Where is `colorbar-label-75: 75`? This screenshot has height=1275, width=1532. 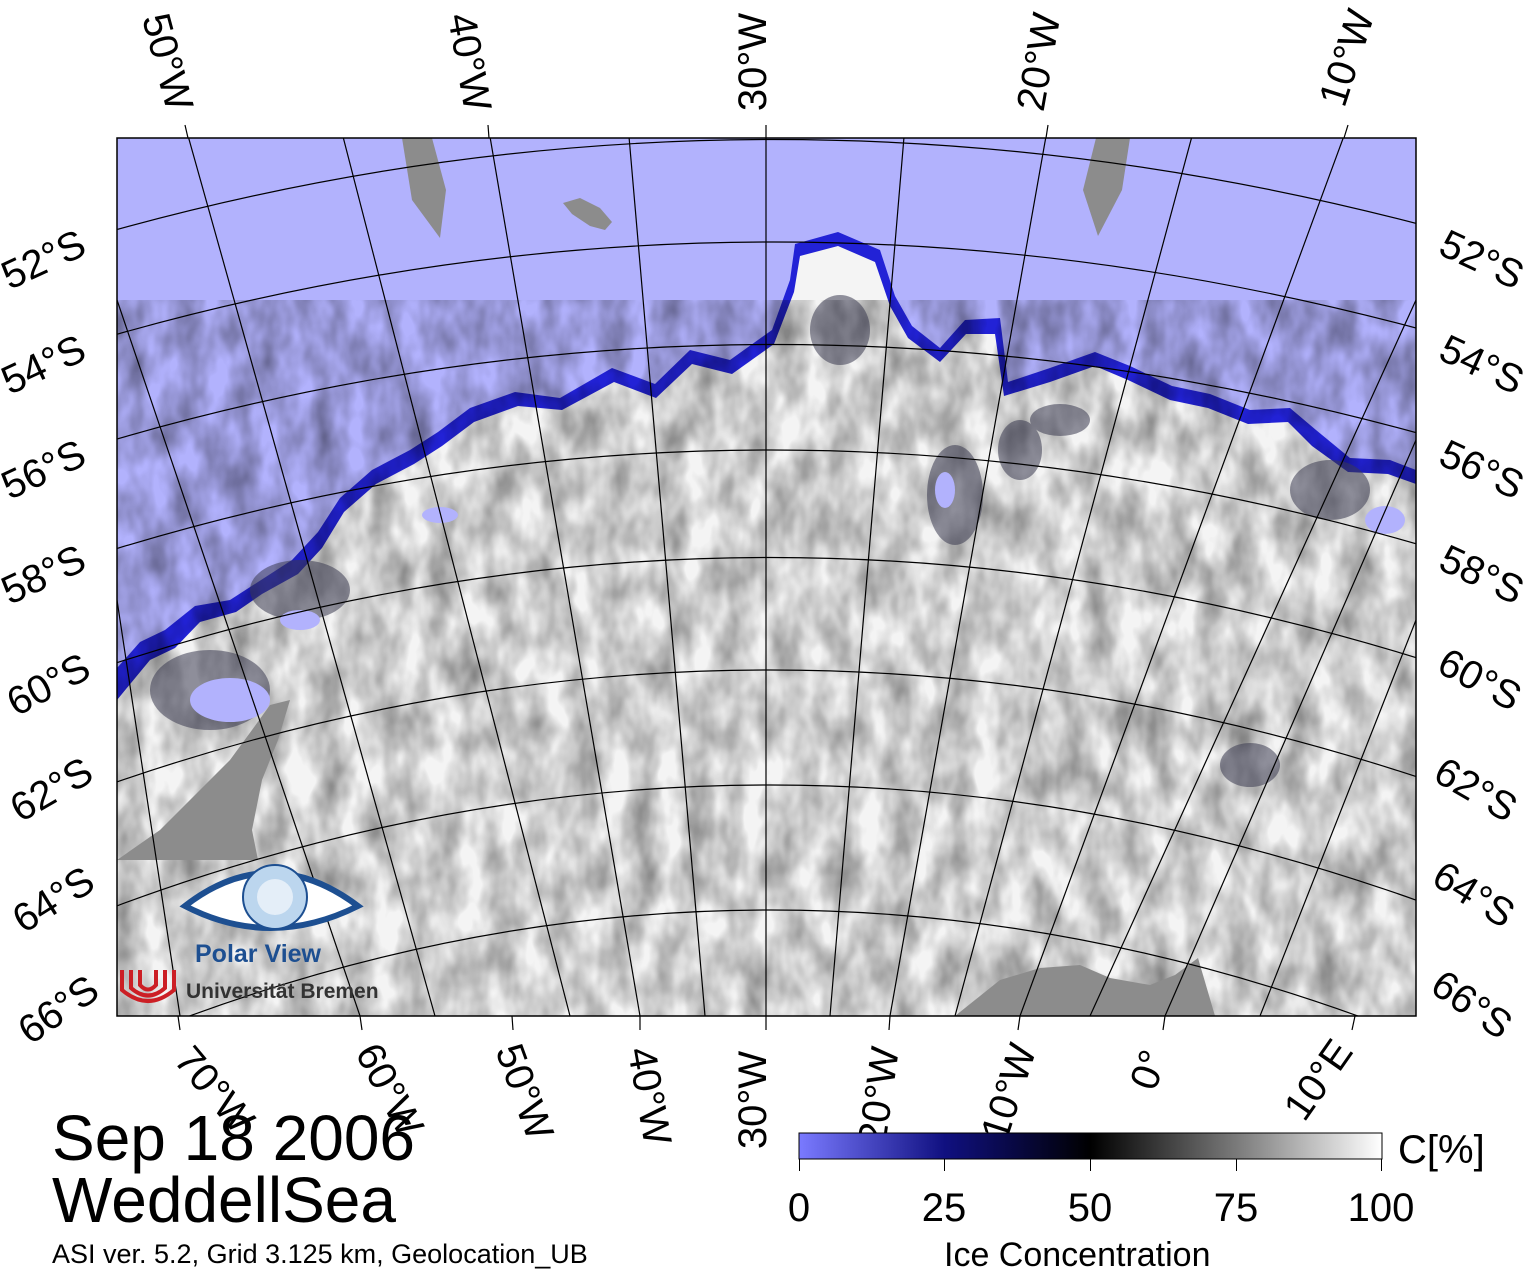 colorbar-label-75: 75 is located at coordinates (1236, 1208).